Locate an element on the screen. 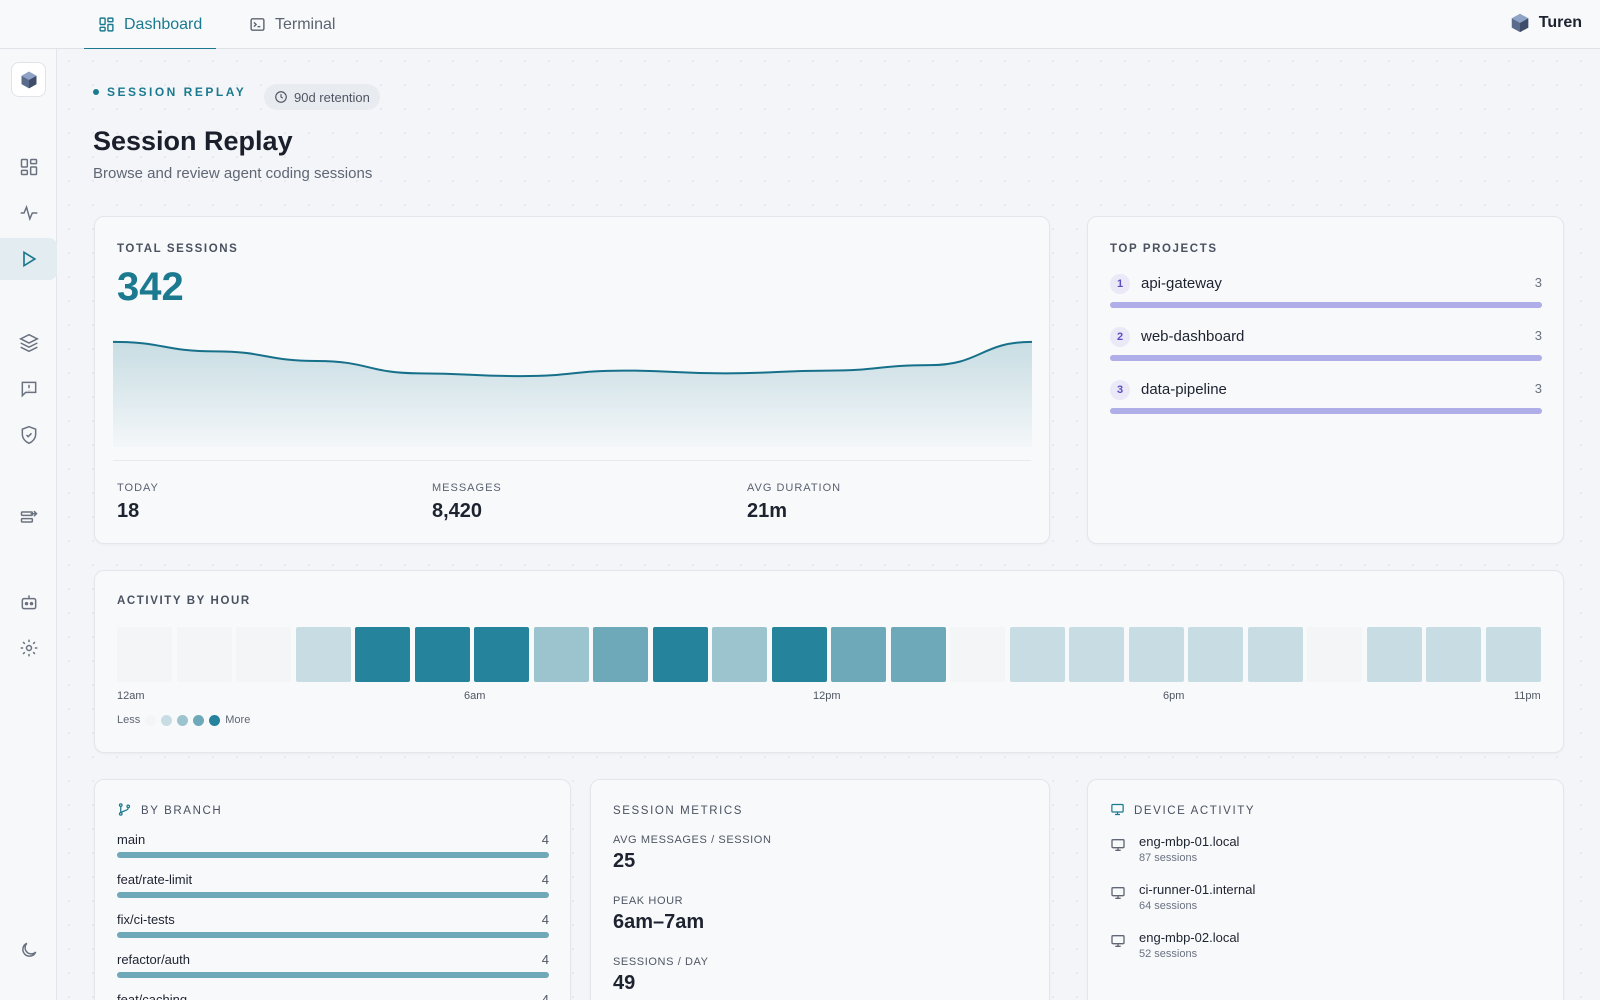  list-export-icon is located at coordinates (29, 516).